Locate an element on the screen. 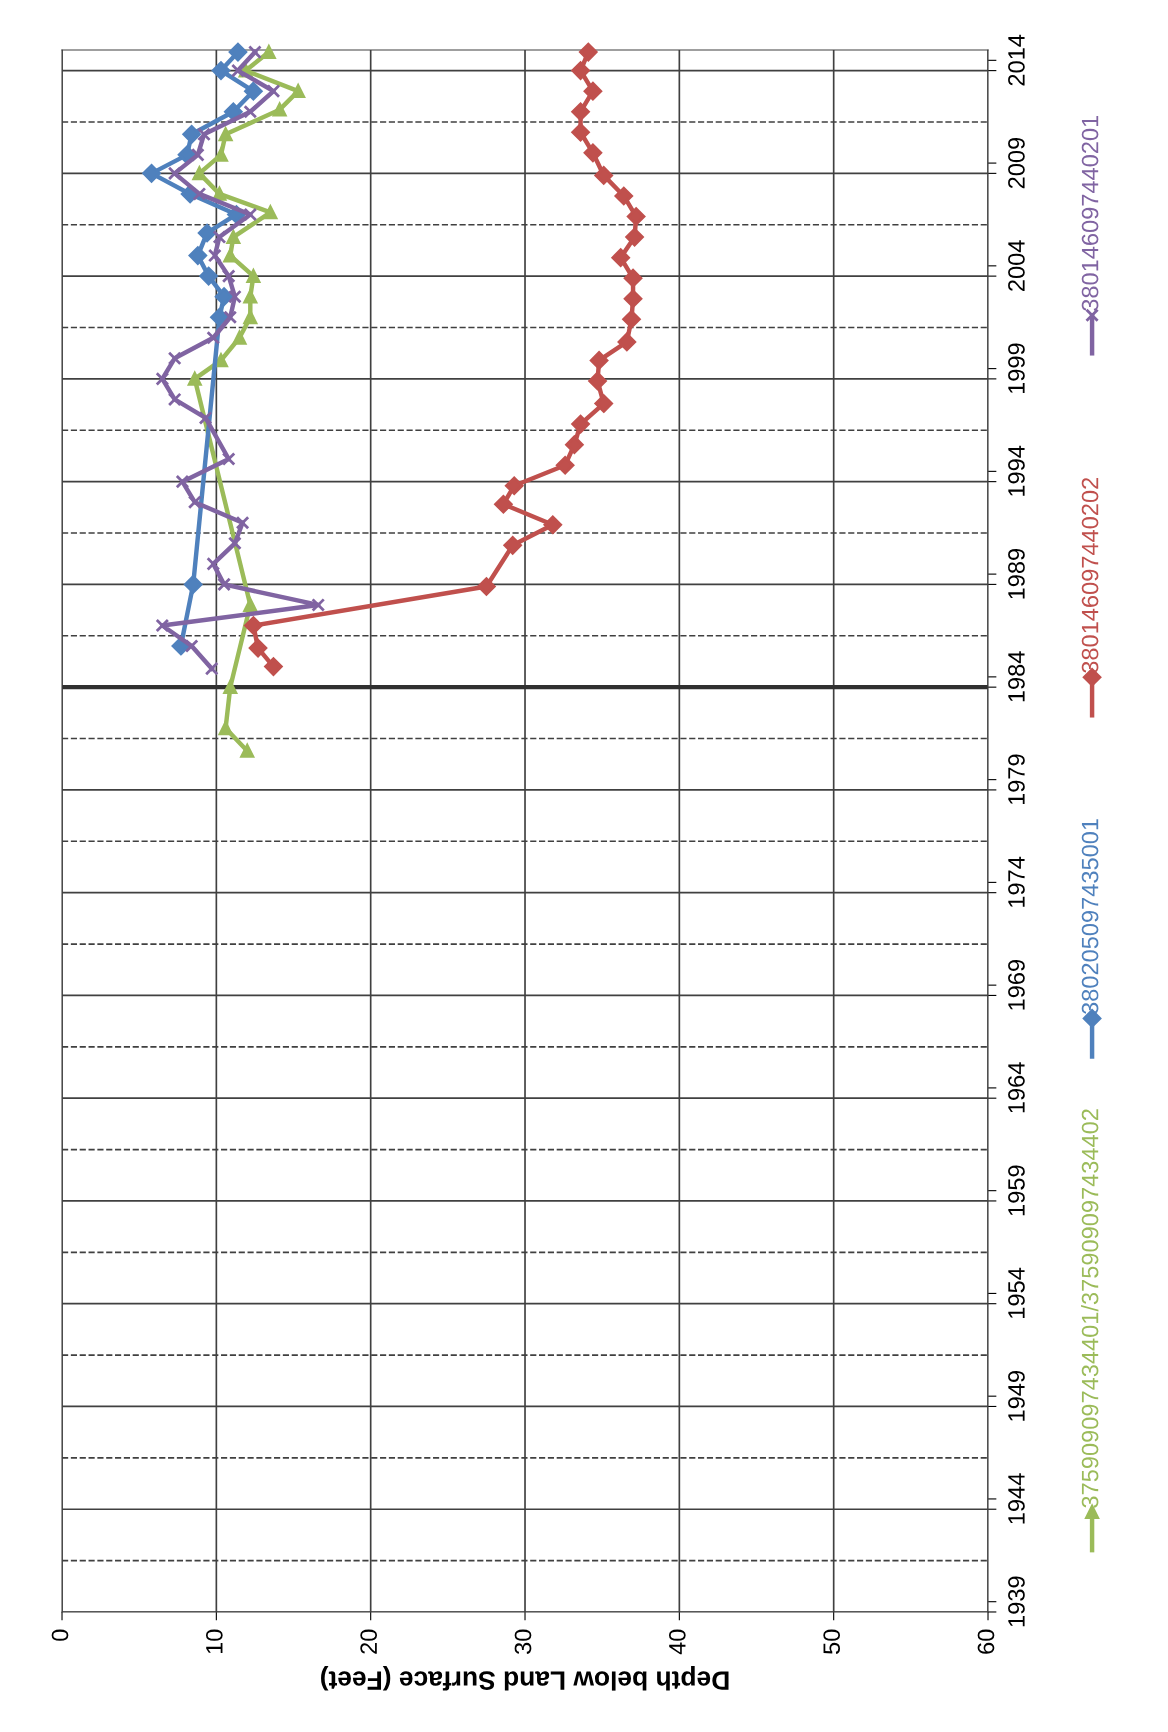 The width and height of the screenshot is (1168, 1732). y-tick-label: 1964 is located at coordinates (1016, 1087).